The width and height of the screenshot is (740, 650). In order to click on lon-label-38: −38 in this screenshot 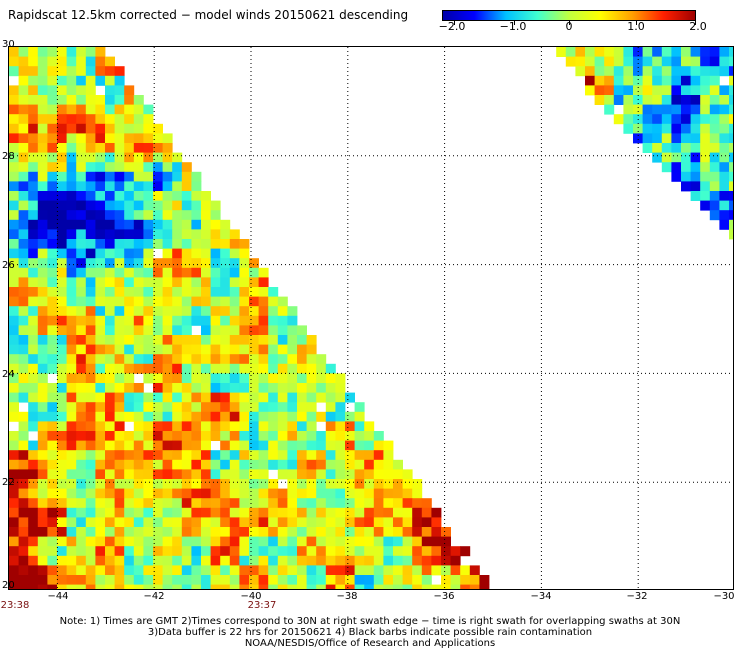, I will do `click(347, 596)`.